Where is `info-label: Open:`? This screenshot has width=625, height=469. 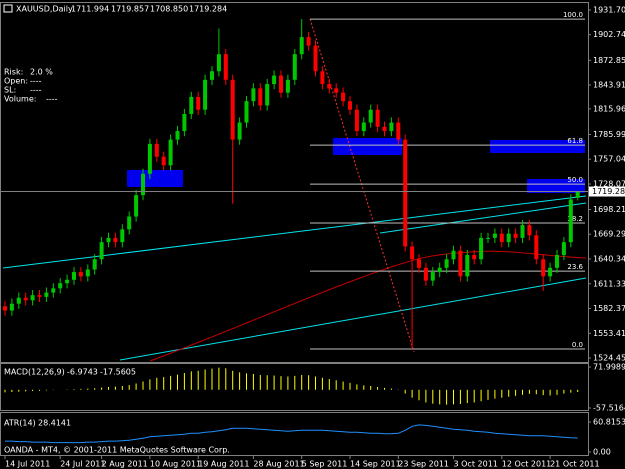
info-label: Open: is located at coordinates (16, 81).